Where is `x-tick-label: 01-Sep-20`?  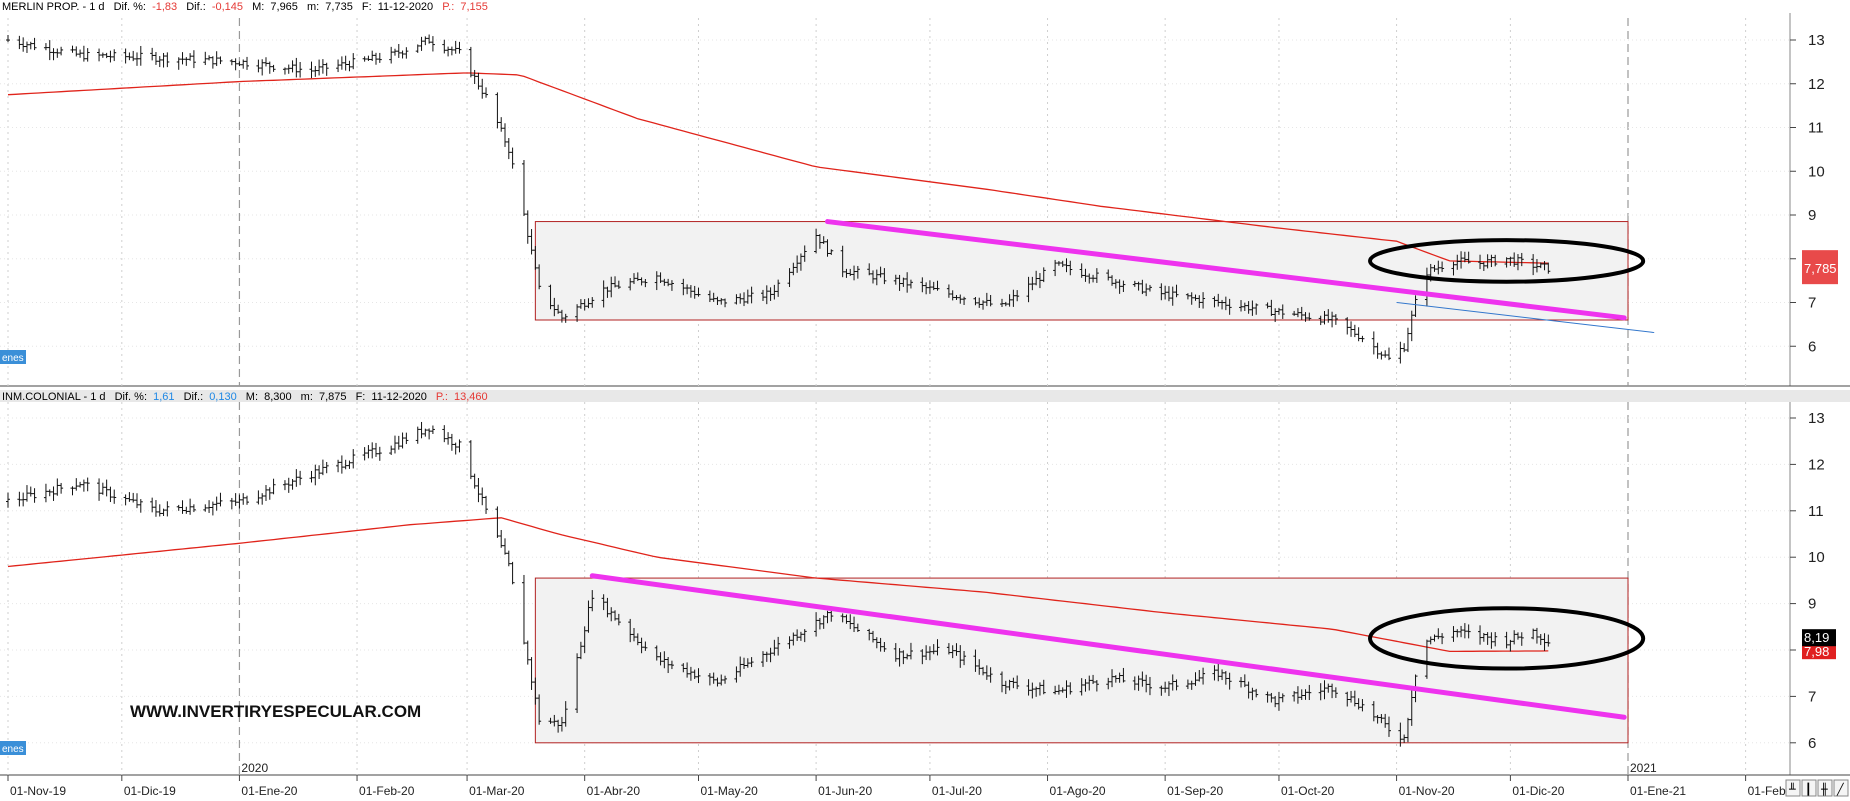
x-tick-label: 01-Sep-20 is located at coordinates (1195, 791).